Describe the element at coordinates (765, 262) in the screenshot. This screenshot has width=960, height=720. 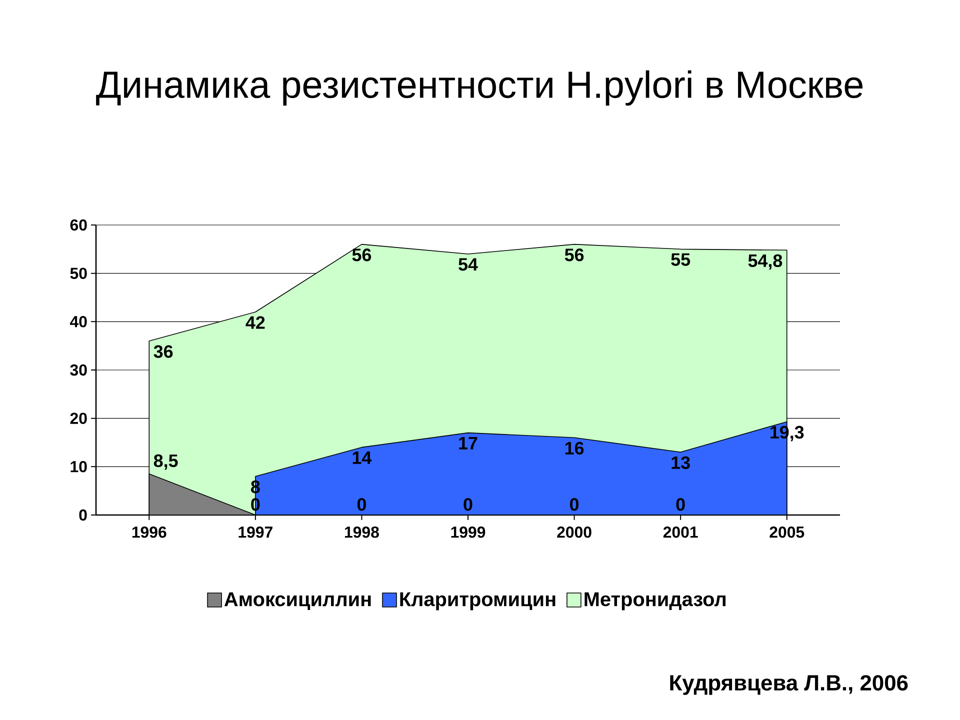
I see `data-label: 54,8` at that location.